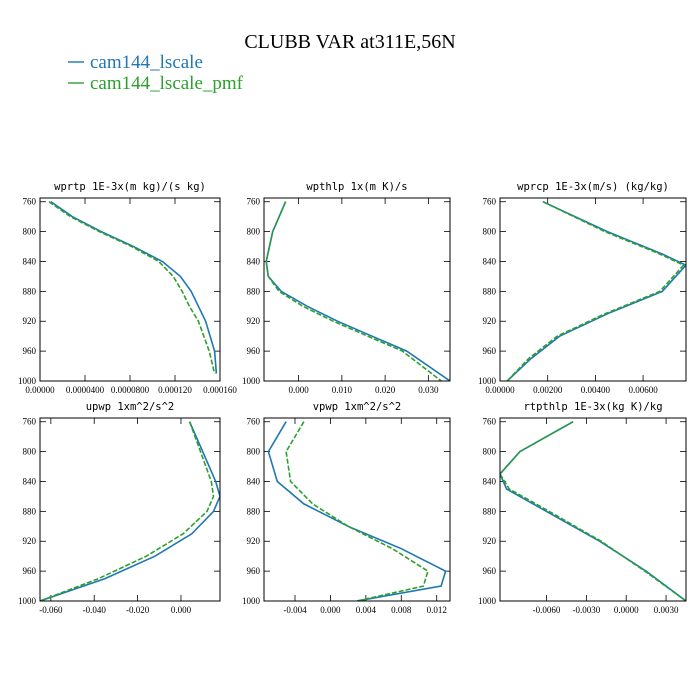 This screenshot has height=700, width=700. Describe the element at coordinates (666, 610) in the screenshot. I see `x-tick-label: 0.0030` at that location.